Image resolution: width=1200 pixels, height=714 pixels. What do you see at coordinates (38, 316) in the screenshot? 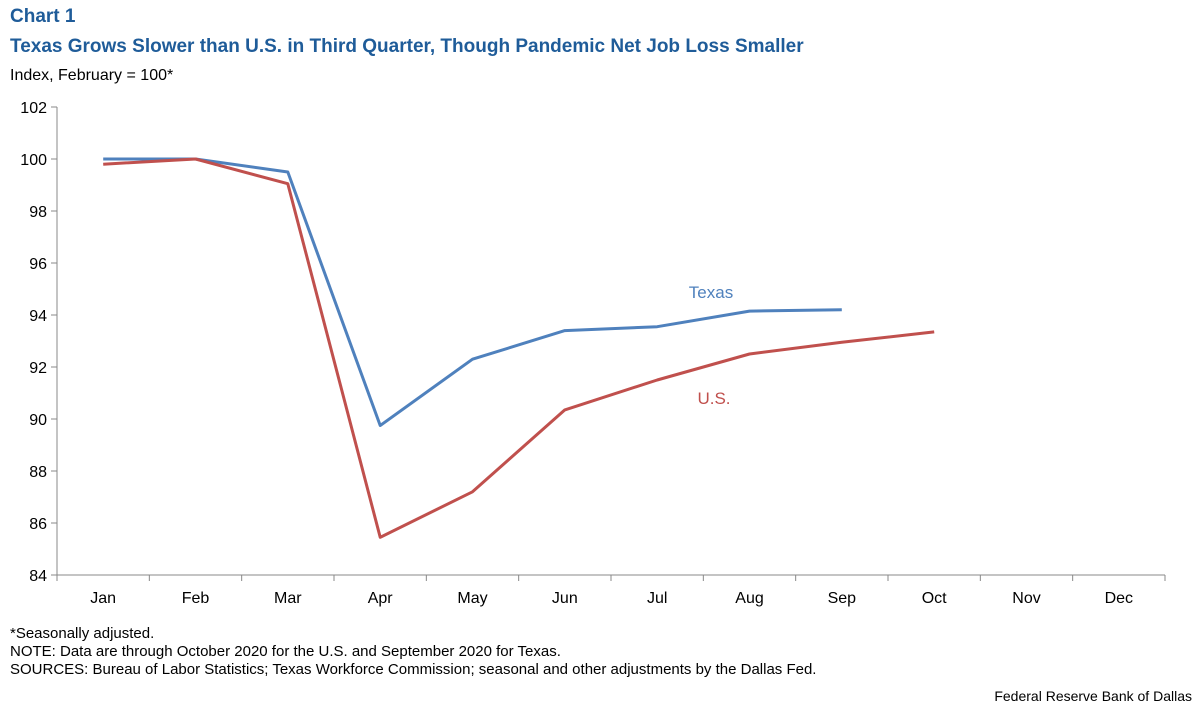
I see `y-tick-label: 94` at bounding box center [38, 316].